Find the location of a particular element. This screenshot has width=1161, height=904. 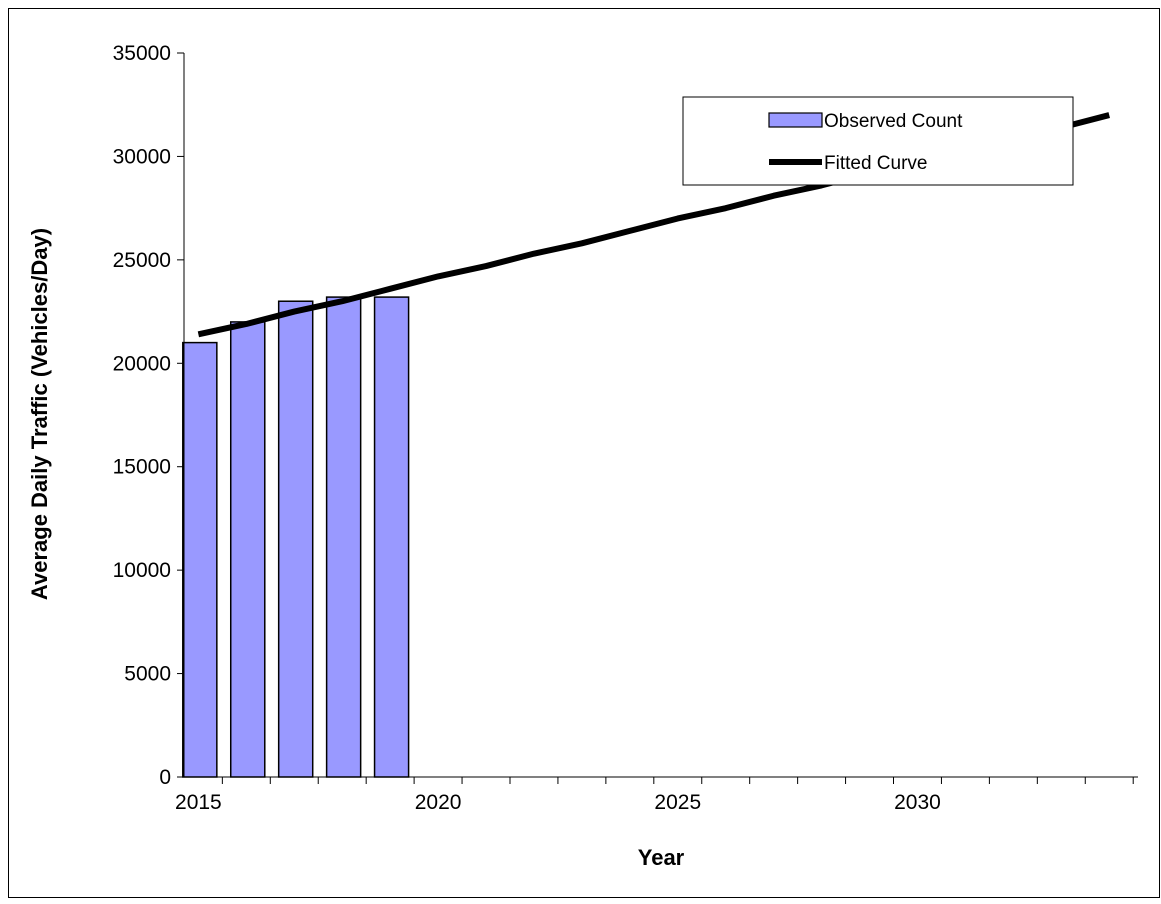

legend-box is located at coordinates (878, 141).